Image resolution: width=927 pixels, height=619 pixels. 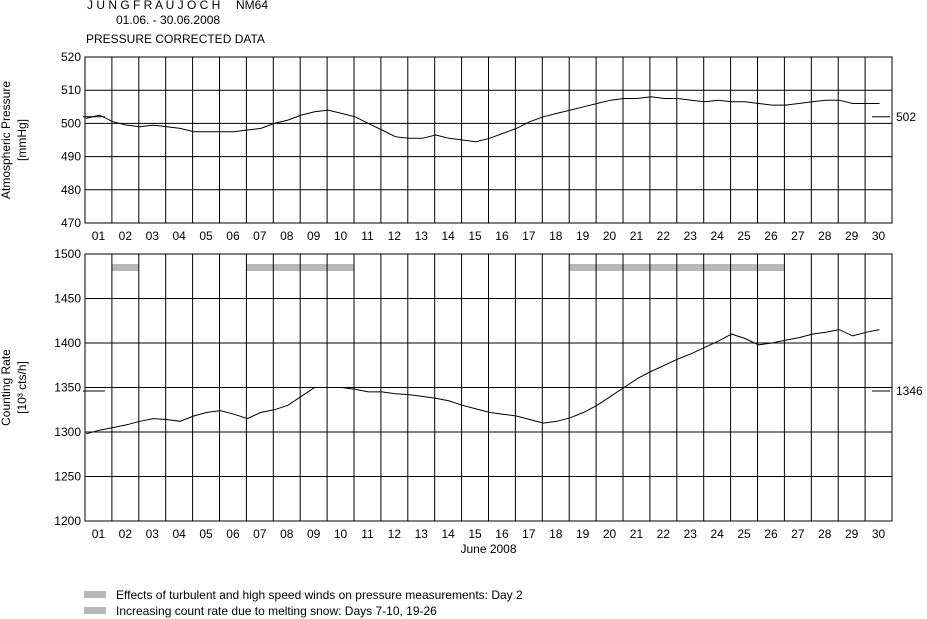 I want to click on pressure-series, so click(x=482, y=119).